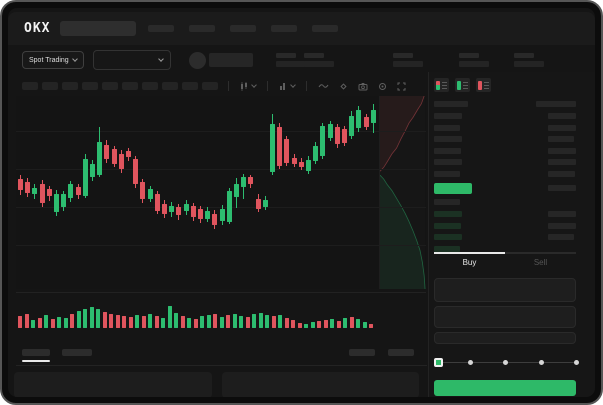 Image resolution: width=603 pixels, height=405 pixels. What do you see at coordinates (462, 85) in the screenshot?
I see `book-bids-icon` at bounding box center [462, 85].